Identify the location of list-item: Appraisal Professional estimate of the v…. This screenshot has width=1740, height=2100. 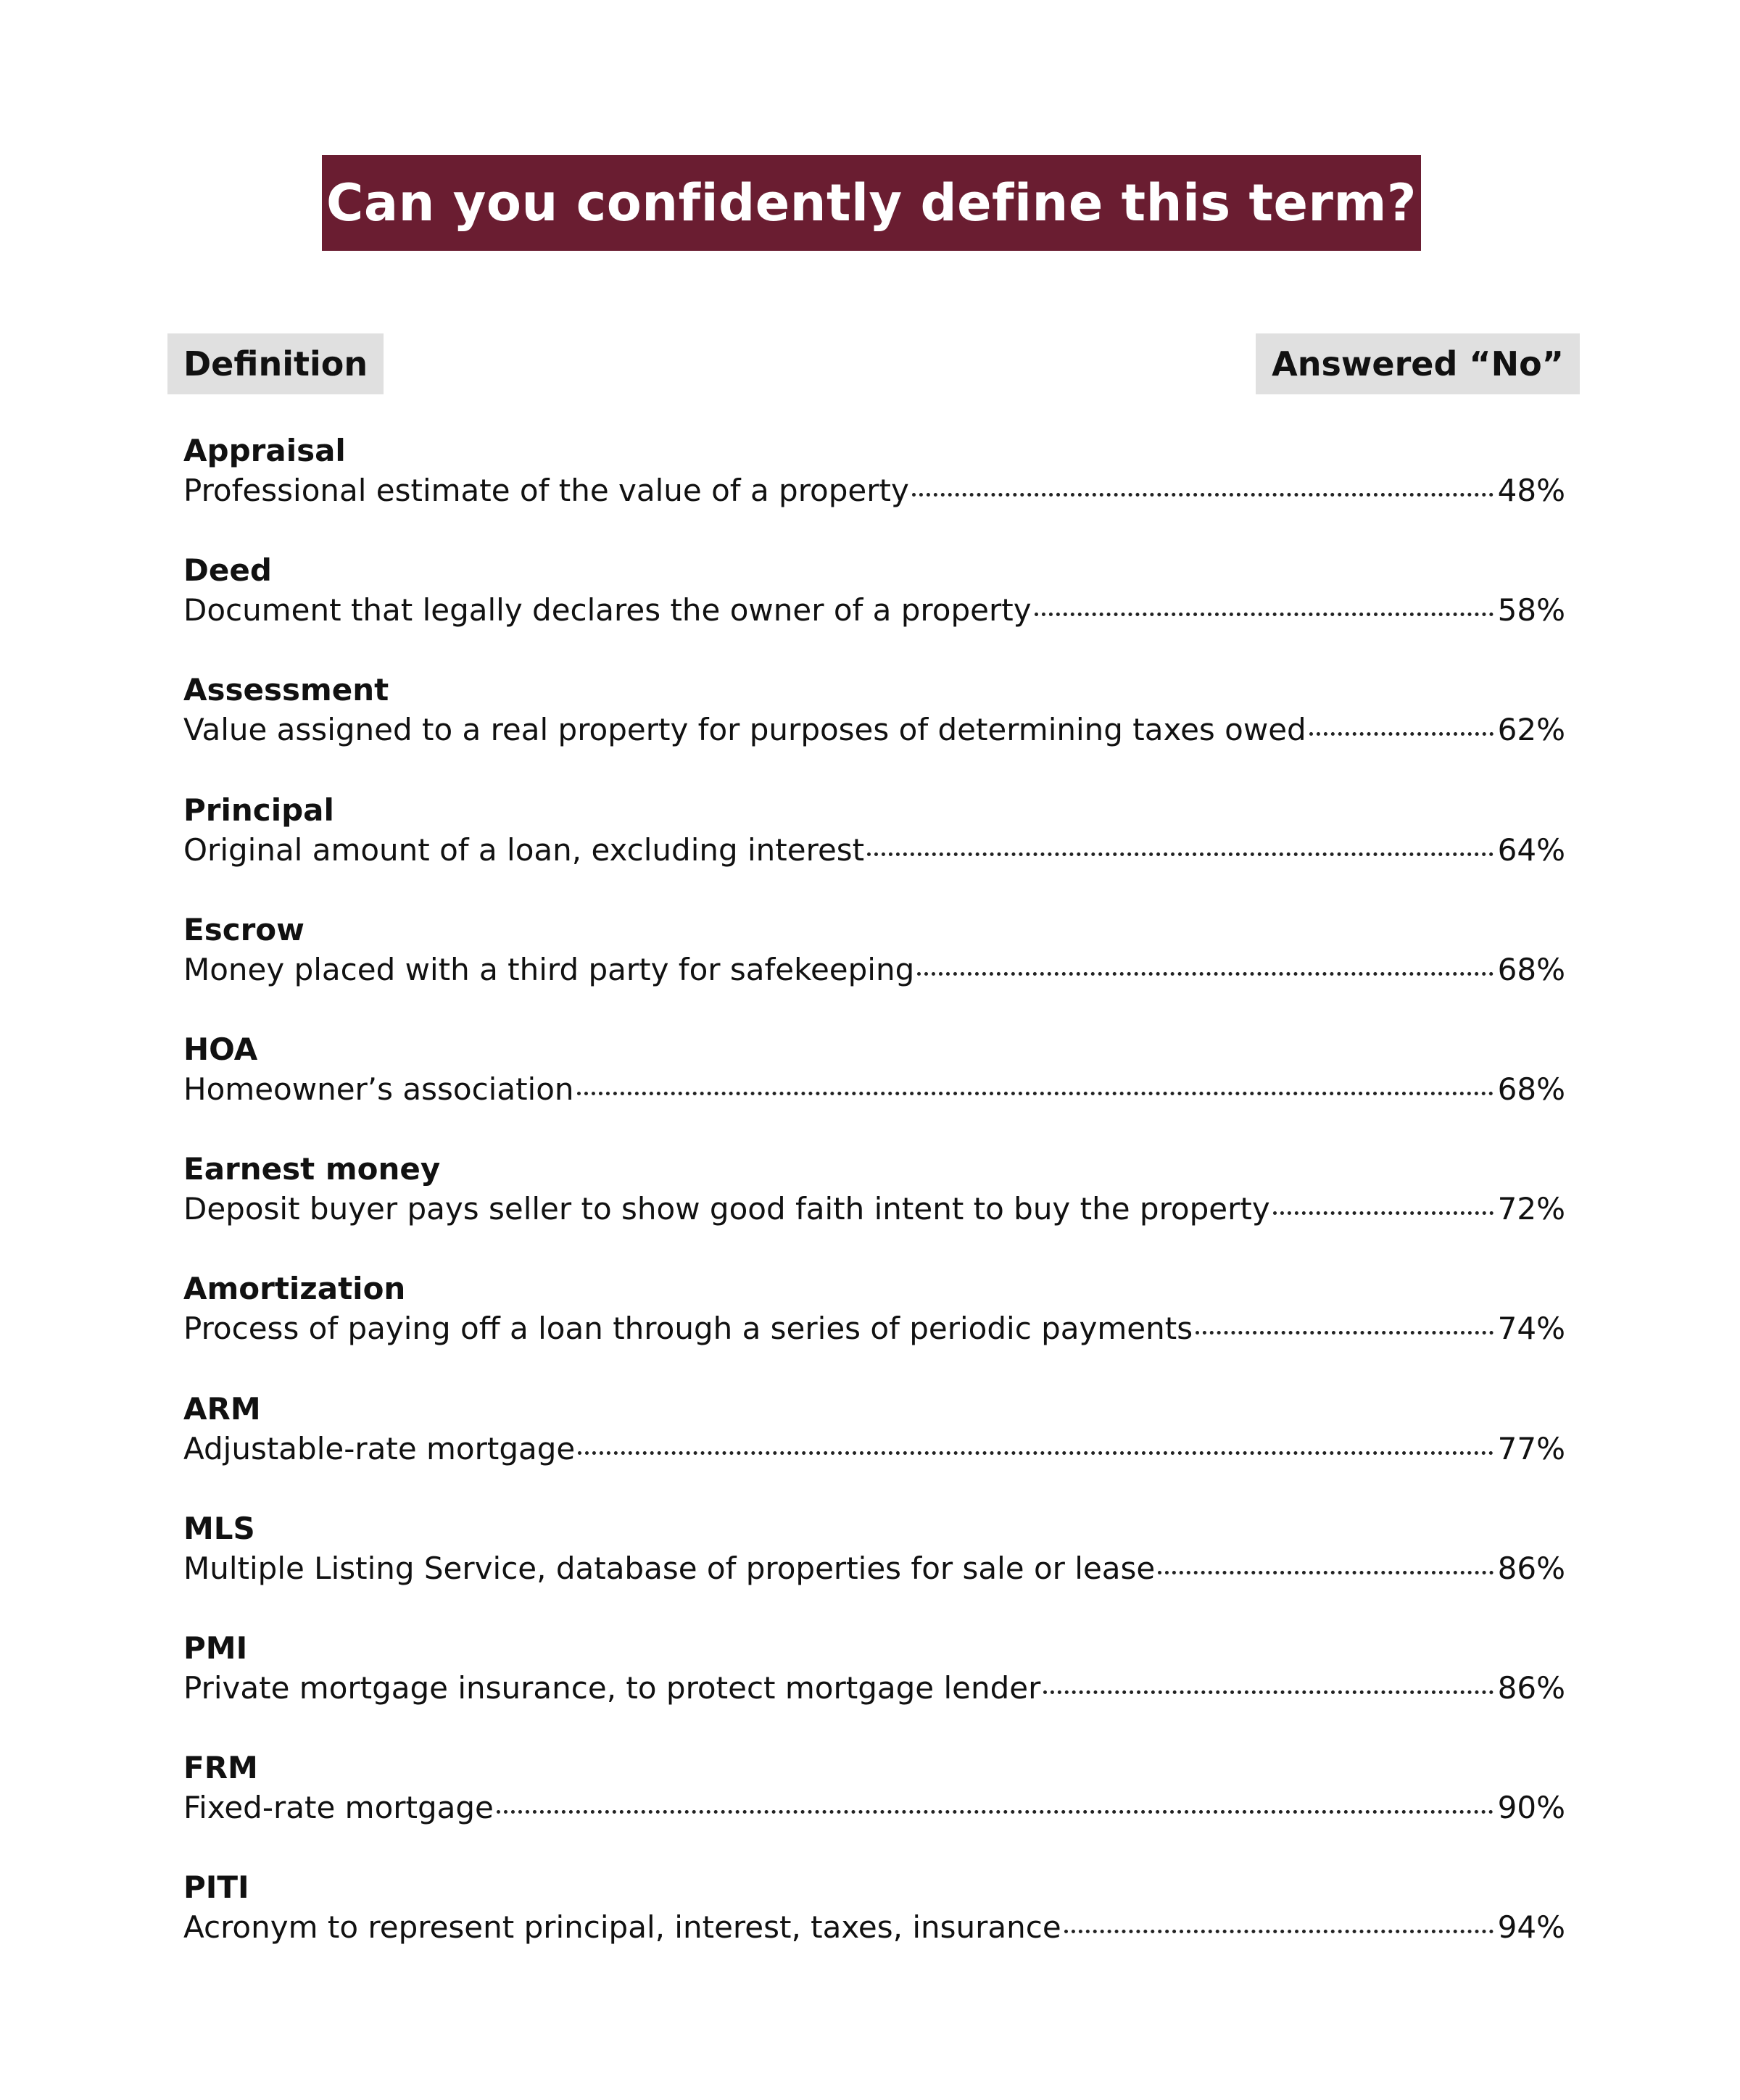
(874, 489).